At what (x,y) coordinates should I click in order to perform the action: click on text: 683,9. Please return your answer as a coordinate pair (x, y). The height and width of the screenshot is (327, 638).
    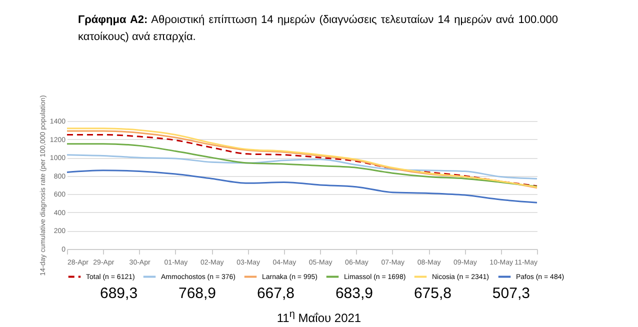
    Looking at the image, I should click on (354, 293).